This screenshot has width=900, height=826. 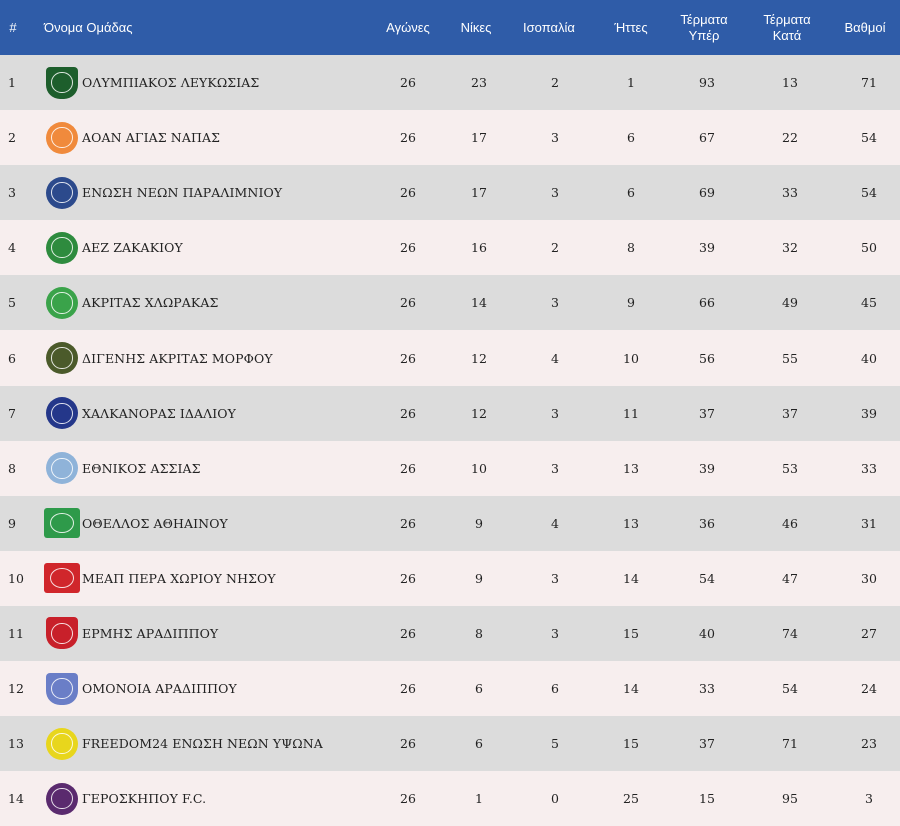 I want to click on table-row: 1 ΟΛΥΜΠΙΑΚΟΣ ΛΕΥΚΩΣΙΑΣ 26 23 2 1 93 13 71, so click(x=450, y=83).